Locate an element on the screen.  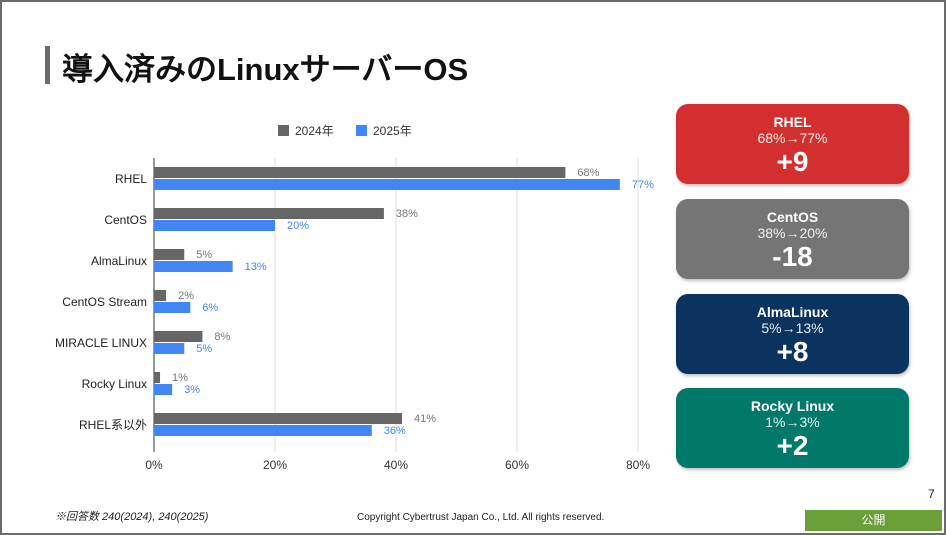
change-card: AlmaLinux 5%→13% +8 is located at coordinates (792, 334).